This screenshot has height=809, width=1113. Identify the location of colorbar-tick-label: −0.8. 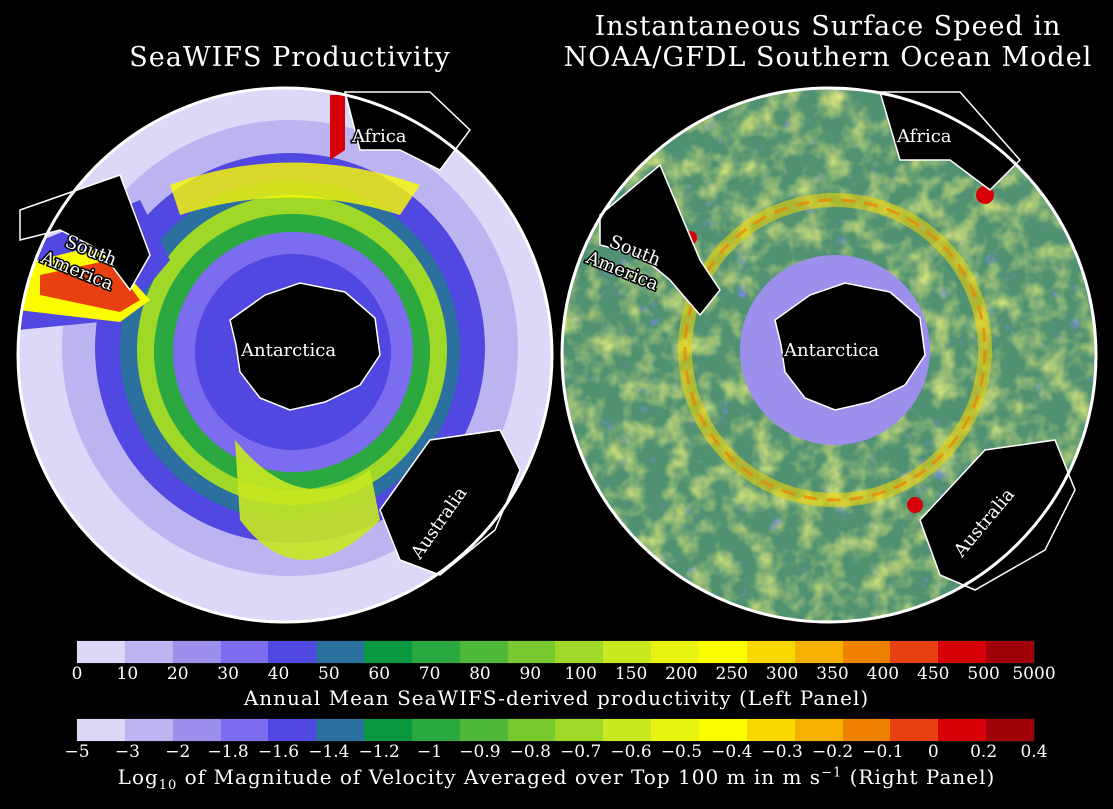
(530, 752).